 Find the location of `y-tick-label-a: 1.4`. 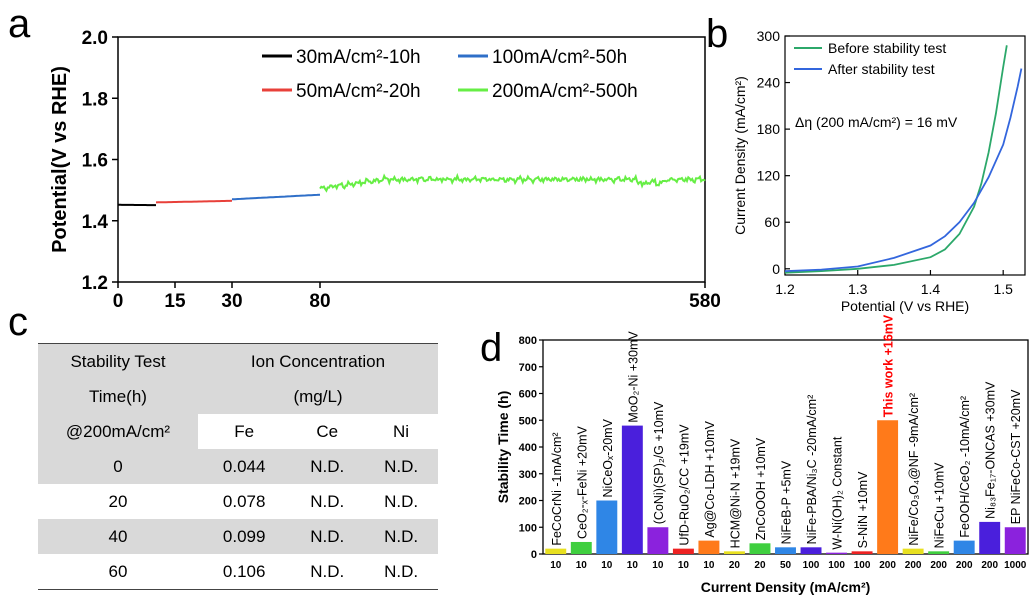

y-tick-label-a: 1.4 is located at coordinates (95, 222).